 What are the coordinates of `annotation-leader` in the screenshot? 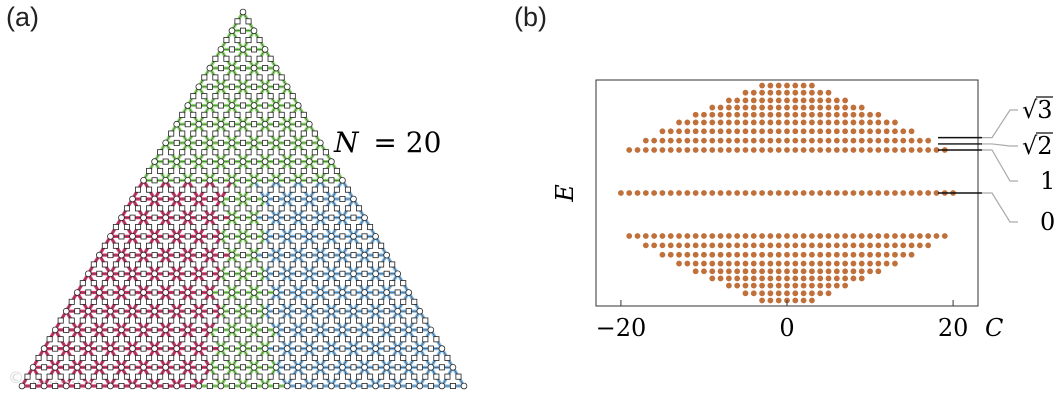 It's located at (1000, 124).